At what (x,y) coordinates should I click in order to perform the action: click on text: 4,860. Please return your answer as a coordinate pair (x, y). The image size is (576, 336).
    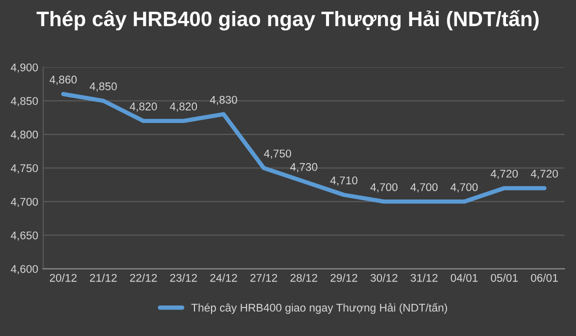
    Looking at the image, I should click on (63, 80).